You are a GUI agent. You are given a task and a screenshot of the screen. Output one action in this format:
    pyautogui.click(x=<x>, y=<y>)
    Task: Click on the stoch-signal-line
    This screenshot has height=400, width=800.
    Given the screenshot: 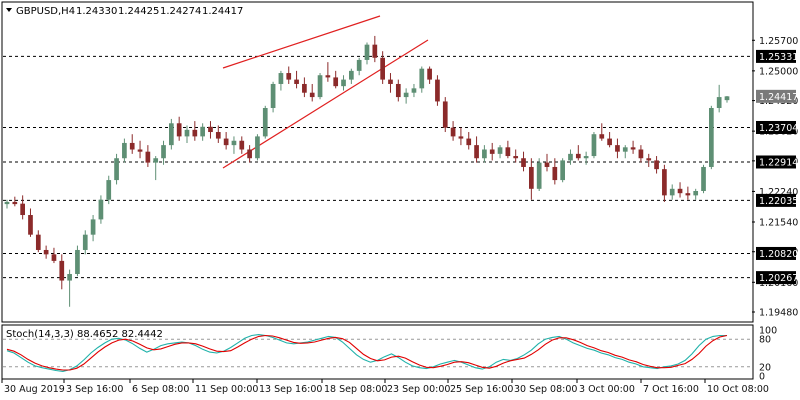 What is the action you would take?
    pyautogui.click(x=367, y=352)
    